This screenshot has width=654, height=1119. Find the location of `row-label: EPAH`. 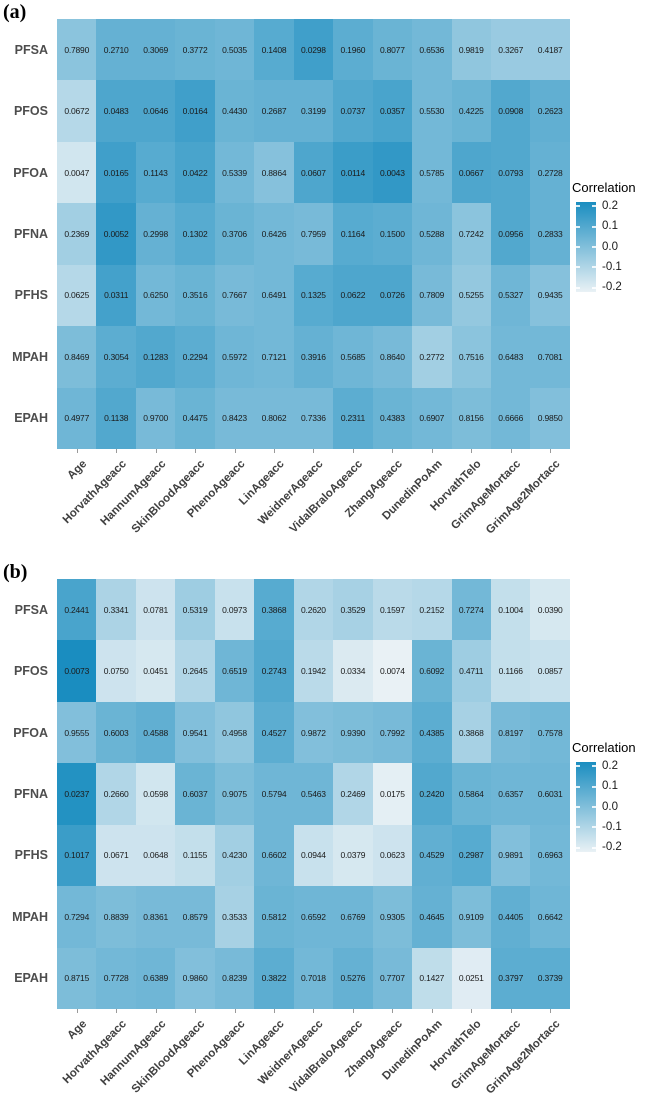

row-label: EPAH is located at coordinates (31, 418).